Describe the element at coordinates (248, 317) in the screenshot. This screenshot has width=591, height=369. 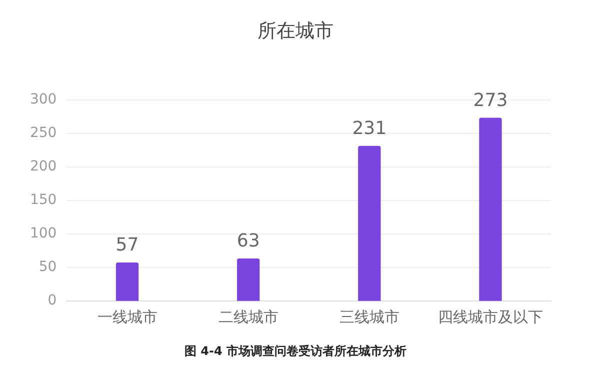
I see `x-tick-label: 二线城市` at that location.